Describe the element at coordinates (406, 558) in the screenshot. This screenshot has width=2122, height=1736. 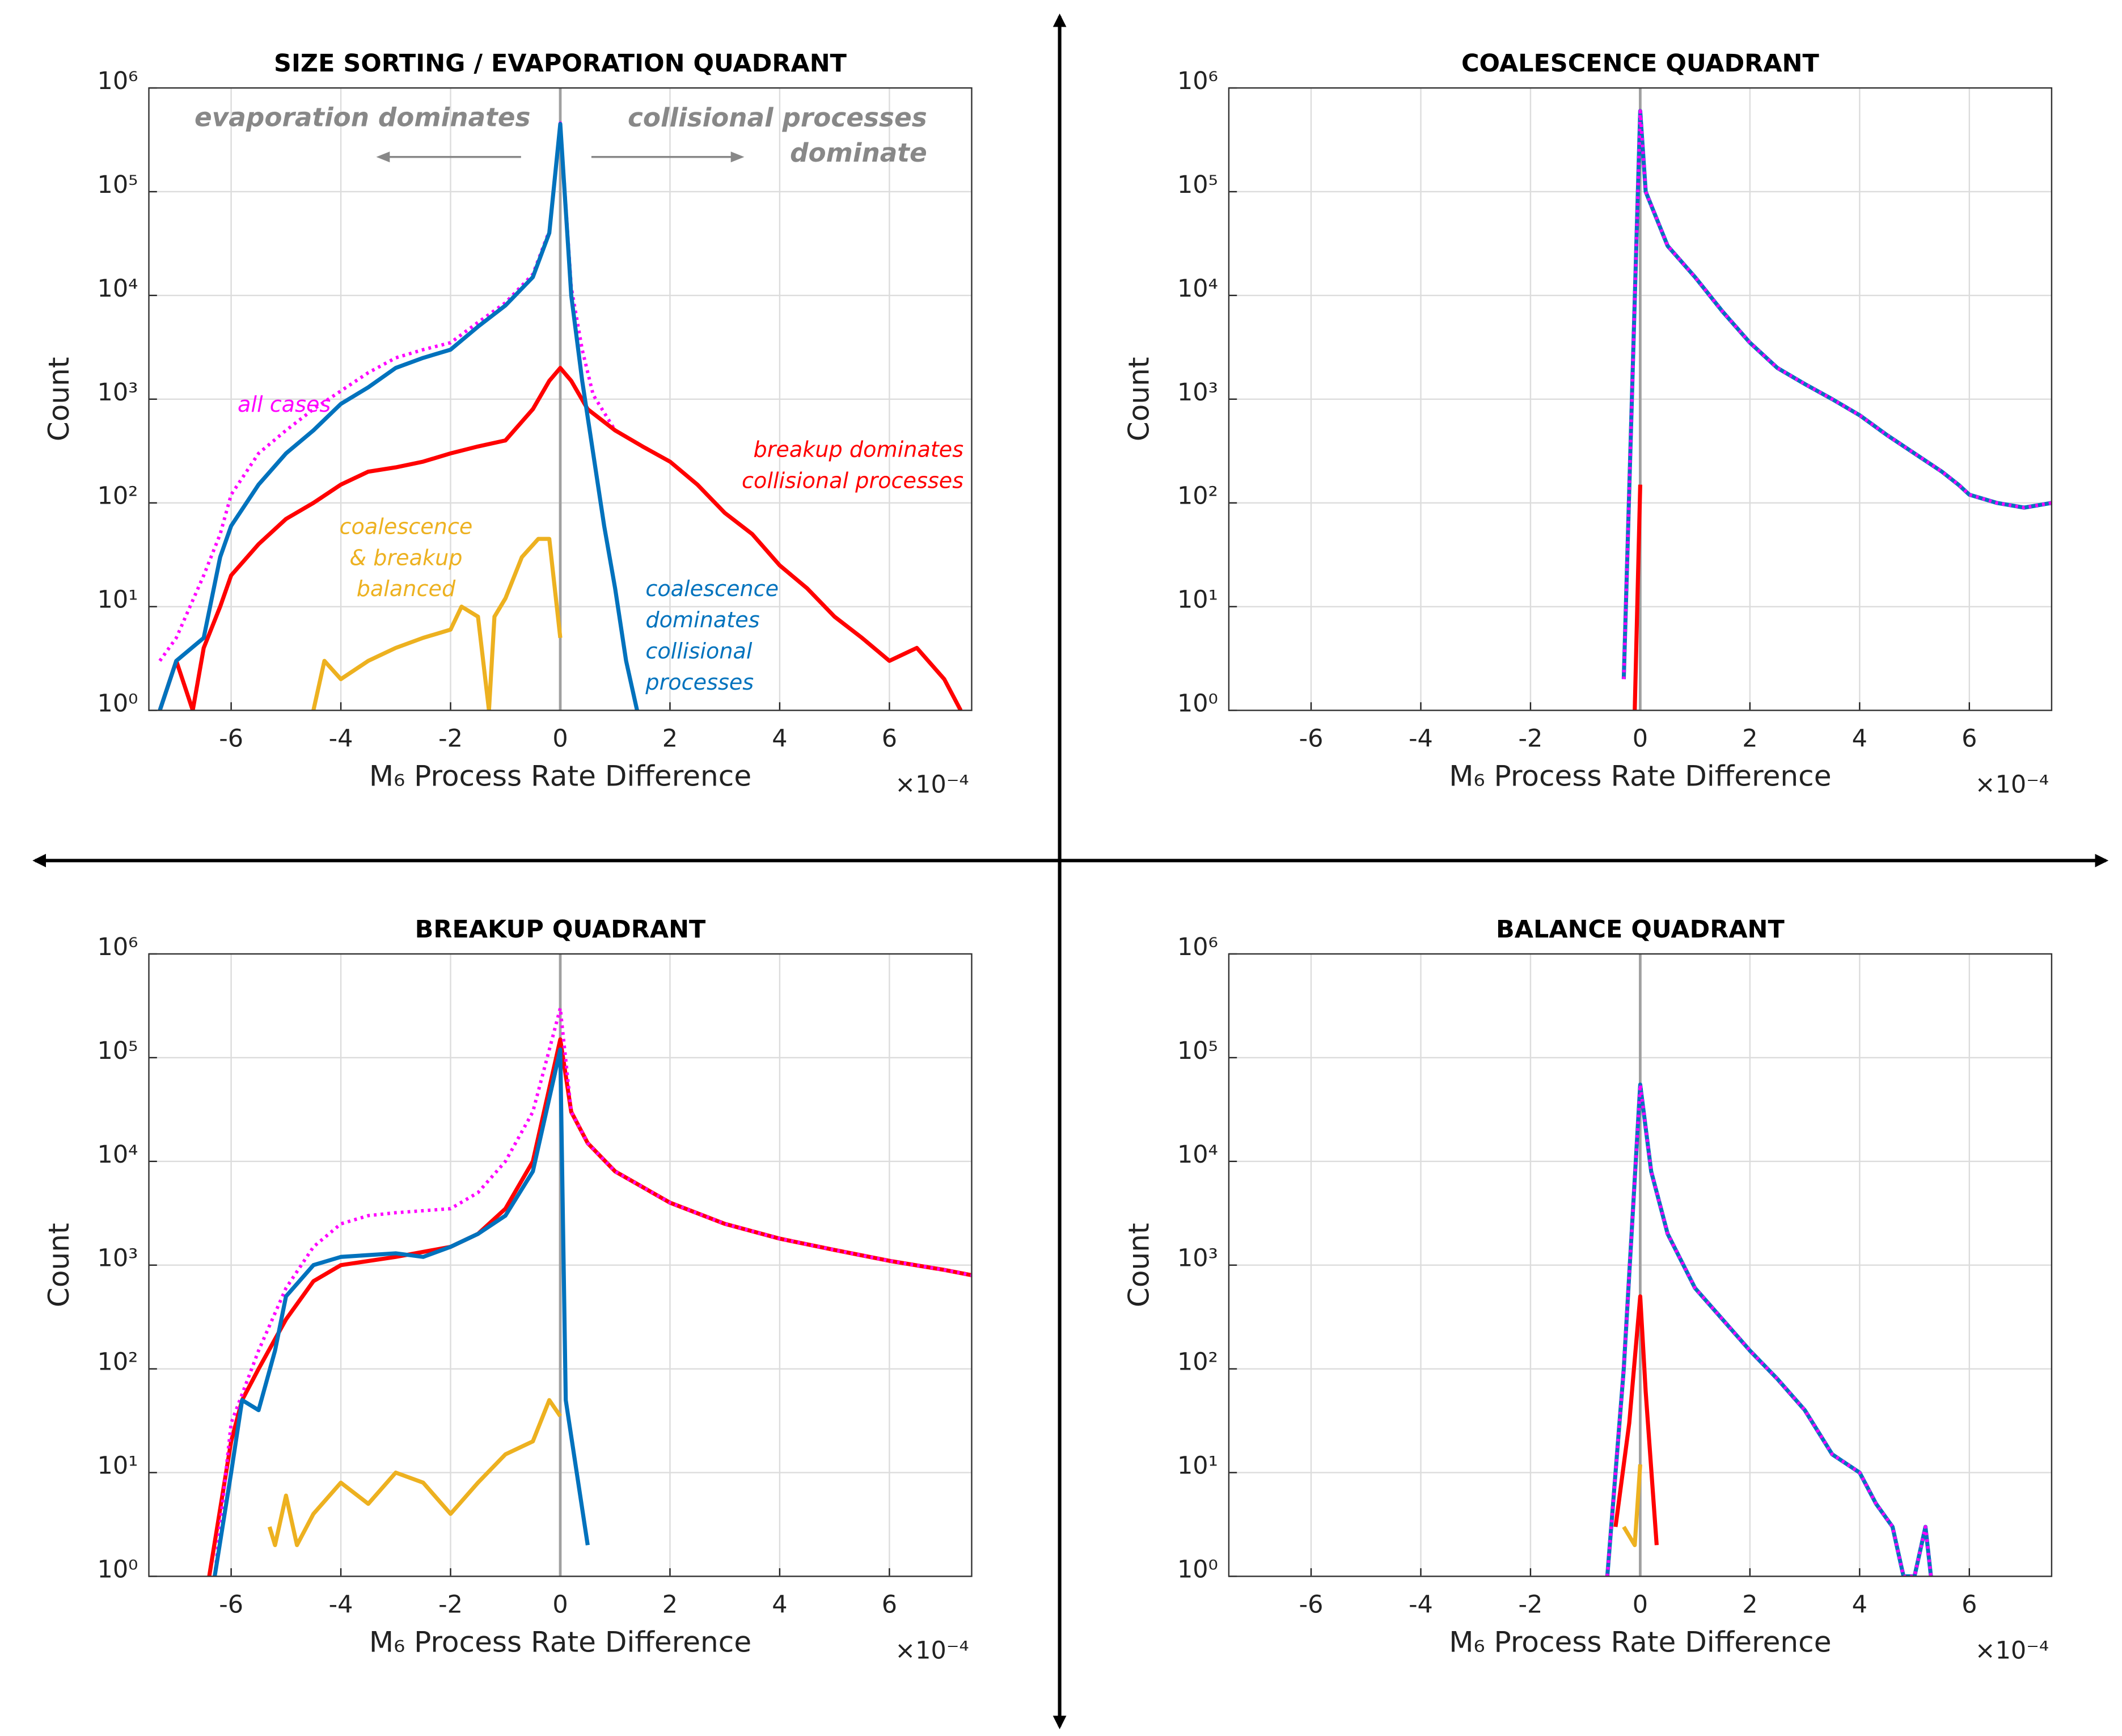
I see `series-label: coalescence & breakup balanced` at that location.